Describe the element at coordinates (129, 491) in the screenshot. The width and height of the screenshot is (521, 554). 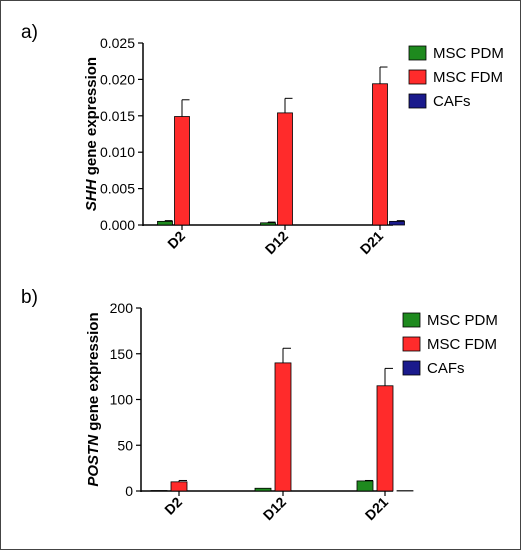
I see `y-tick-label: 0` at that location.